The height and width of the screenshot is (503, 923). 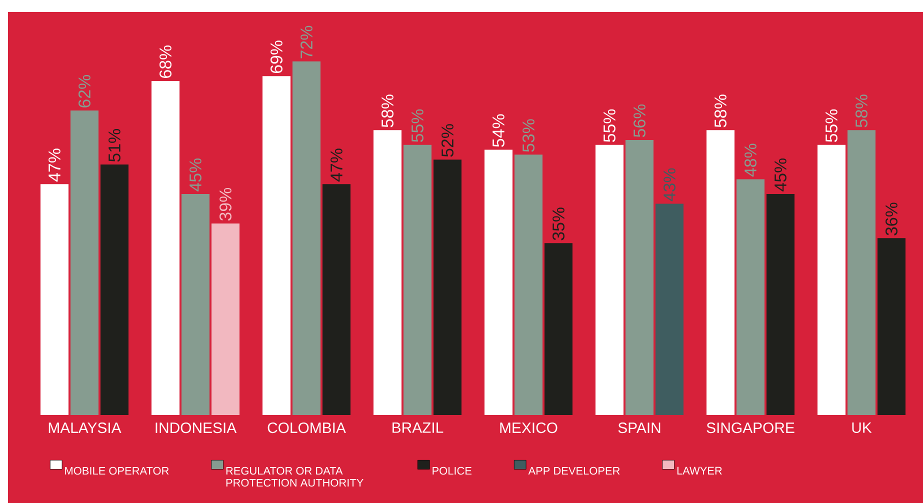 I want to click on legend-label: LAWYER, so click(x=699, y=470).